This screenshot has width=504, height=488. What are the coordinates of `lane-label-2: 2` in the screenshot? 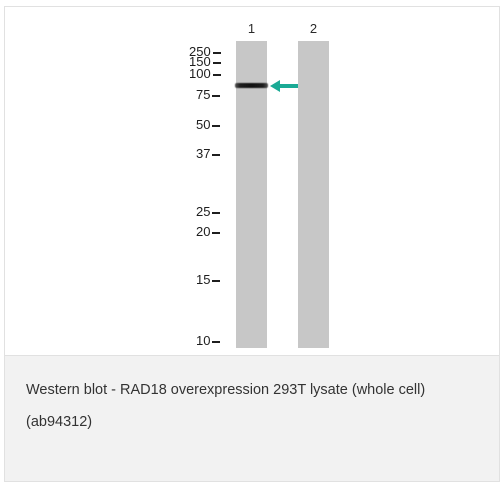 It's located at (313, 28).